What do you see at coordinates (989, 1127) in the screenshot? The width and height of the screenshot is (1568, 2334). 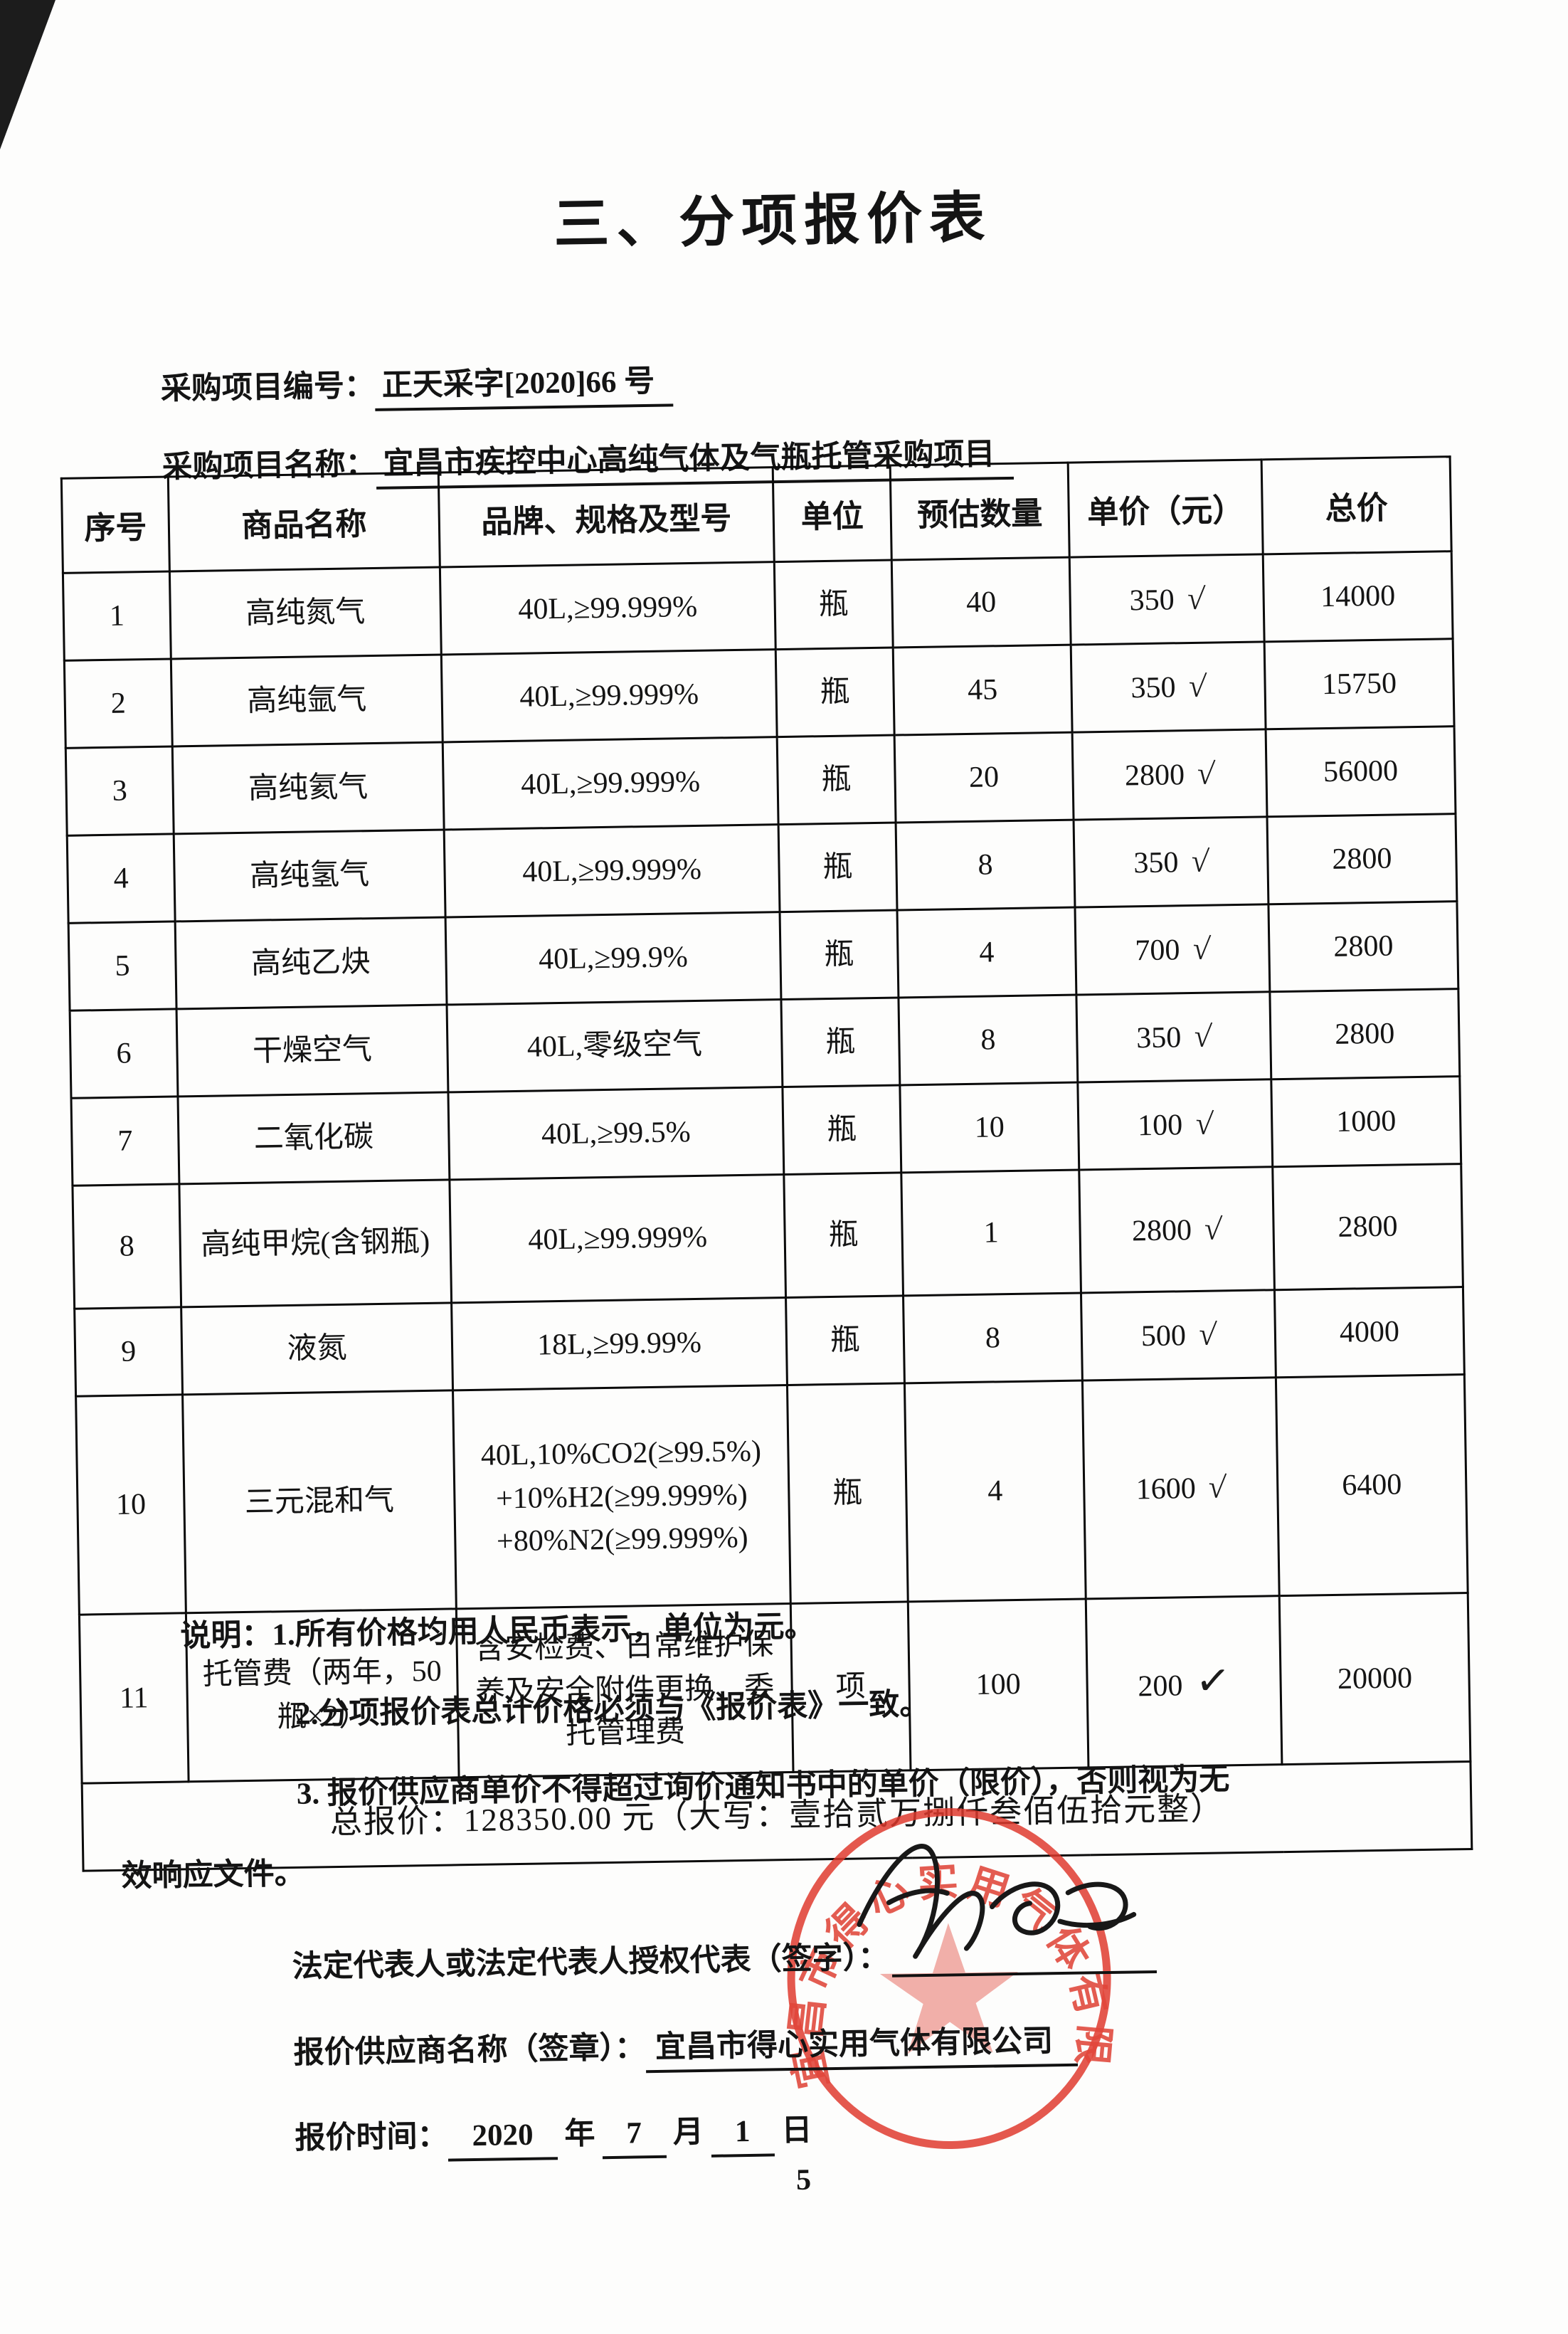 I see `cell-qty: 10` at bounding box center [989, 1127].